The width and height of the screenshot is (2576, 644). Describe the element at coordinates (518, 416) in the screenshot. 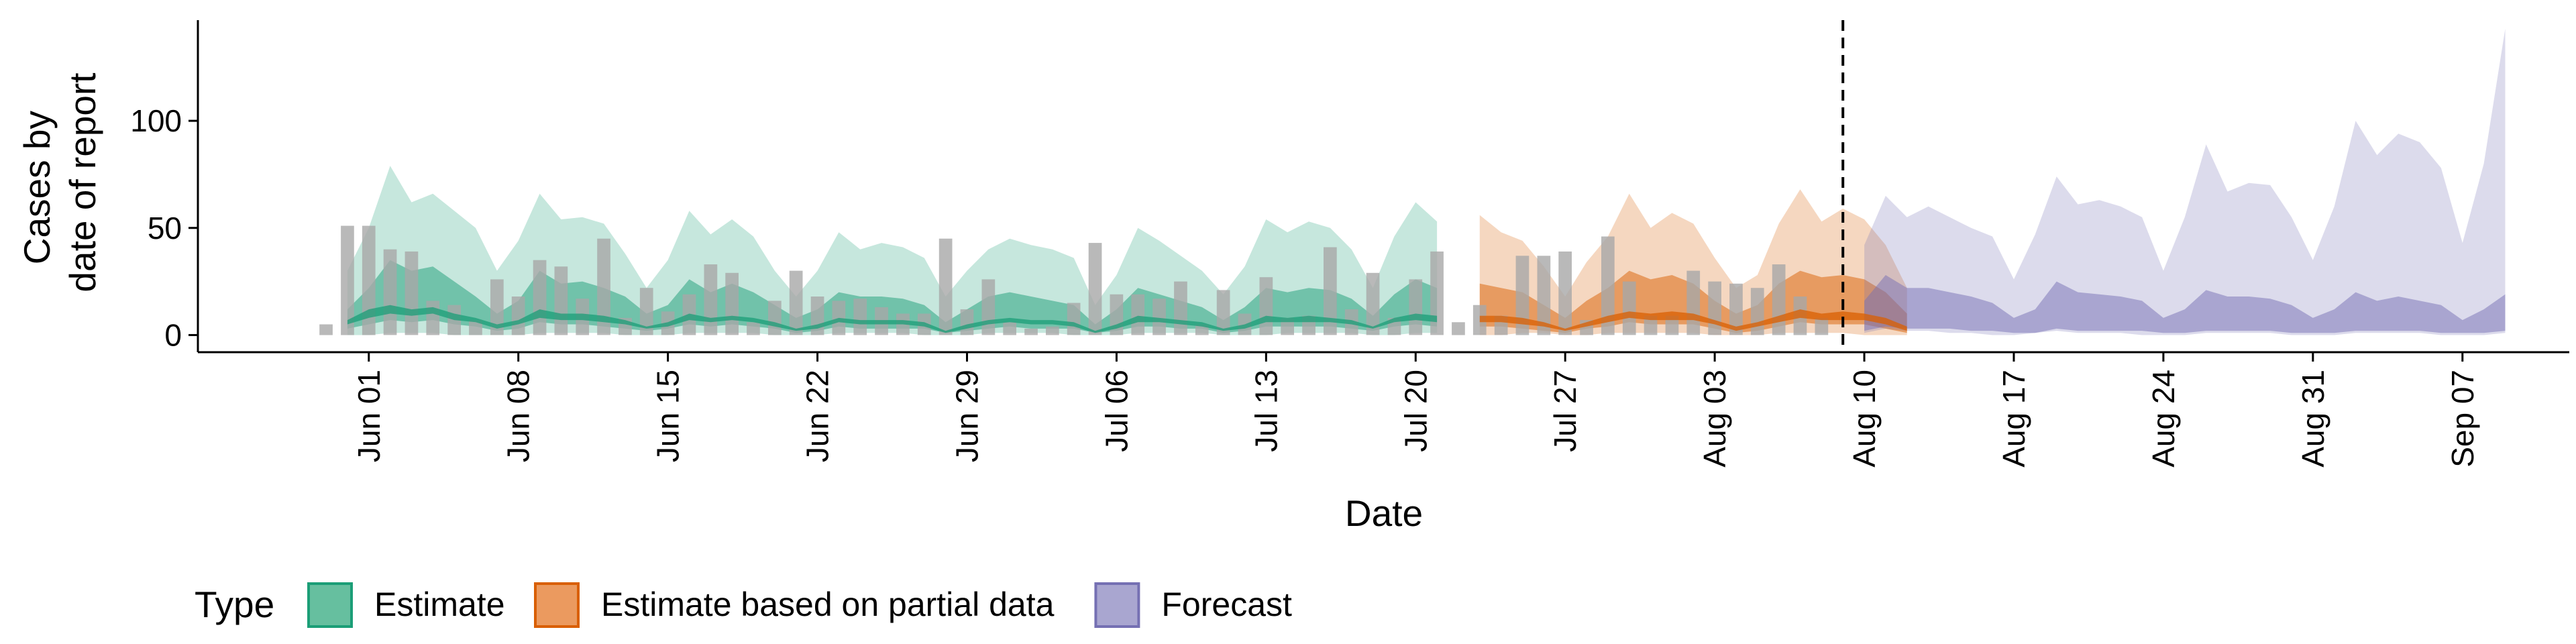

I see `x-tick-label: Jun 08` at that location.